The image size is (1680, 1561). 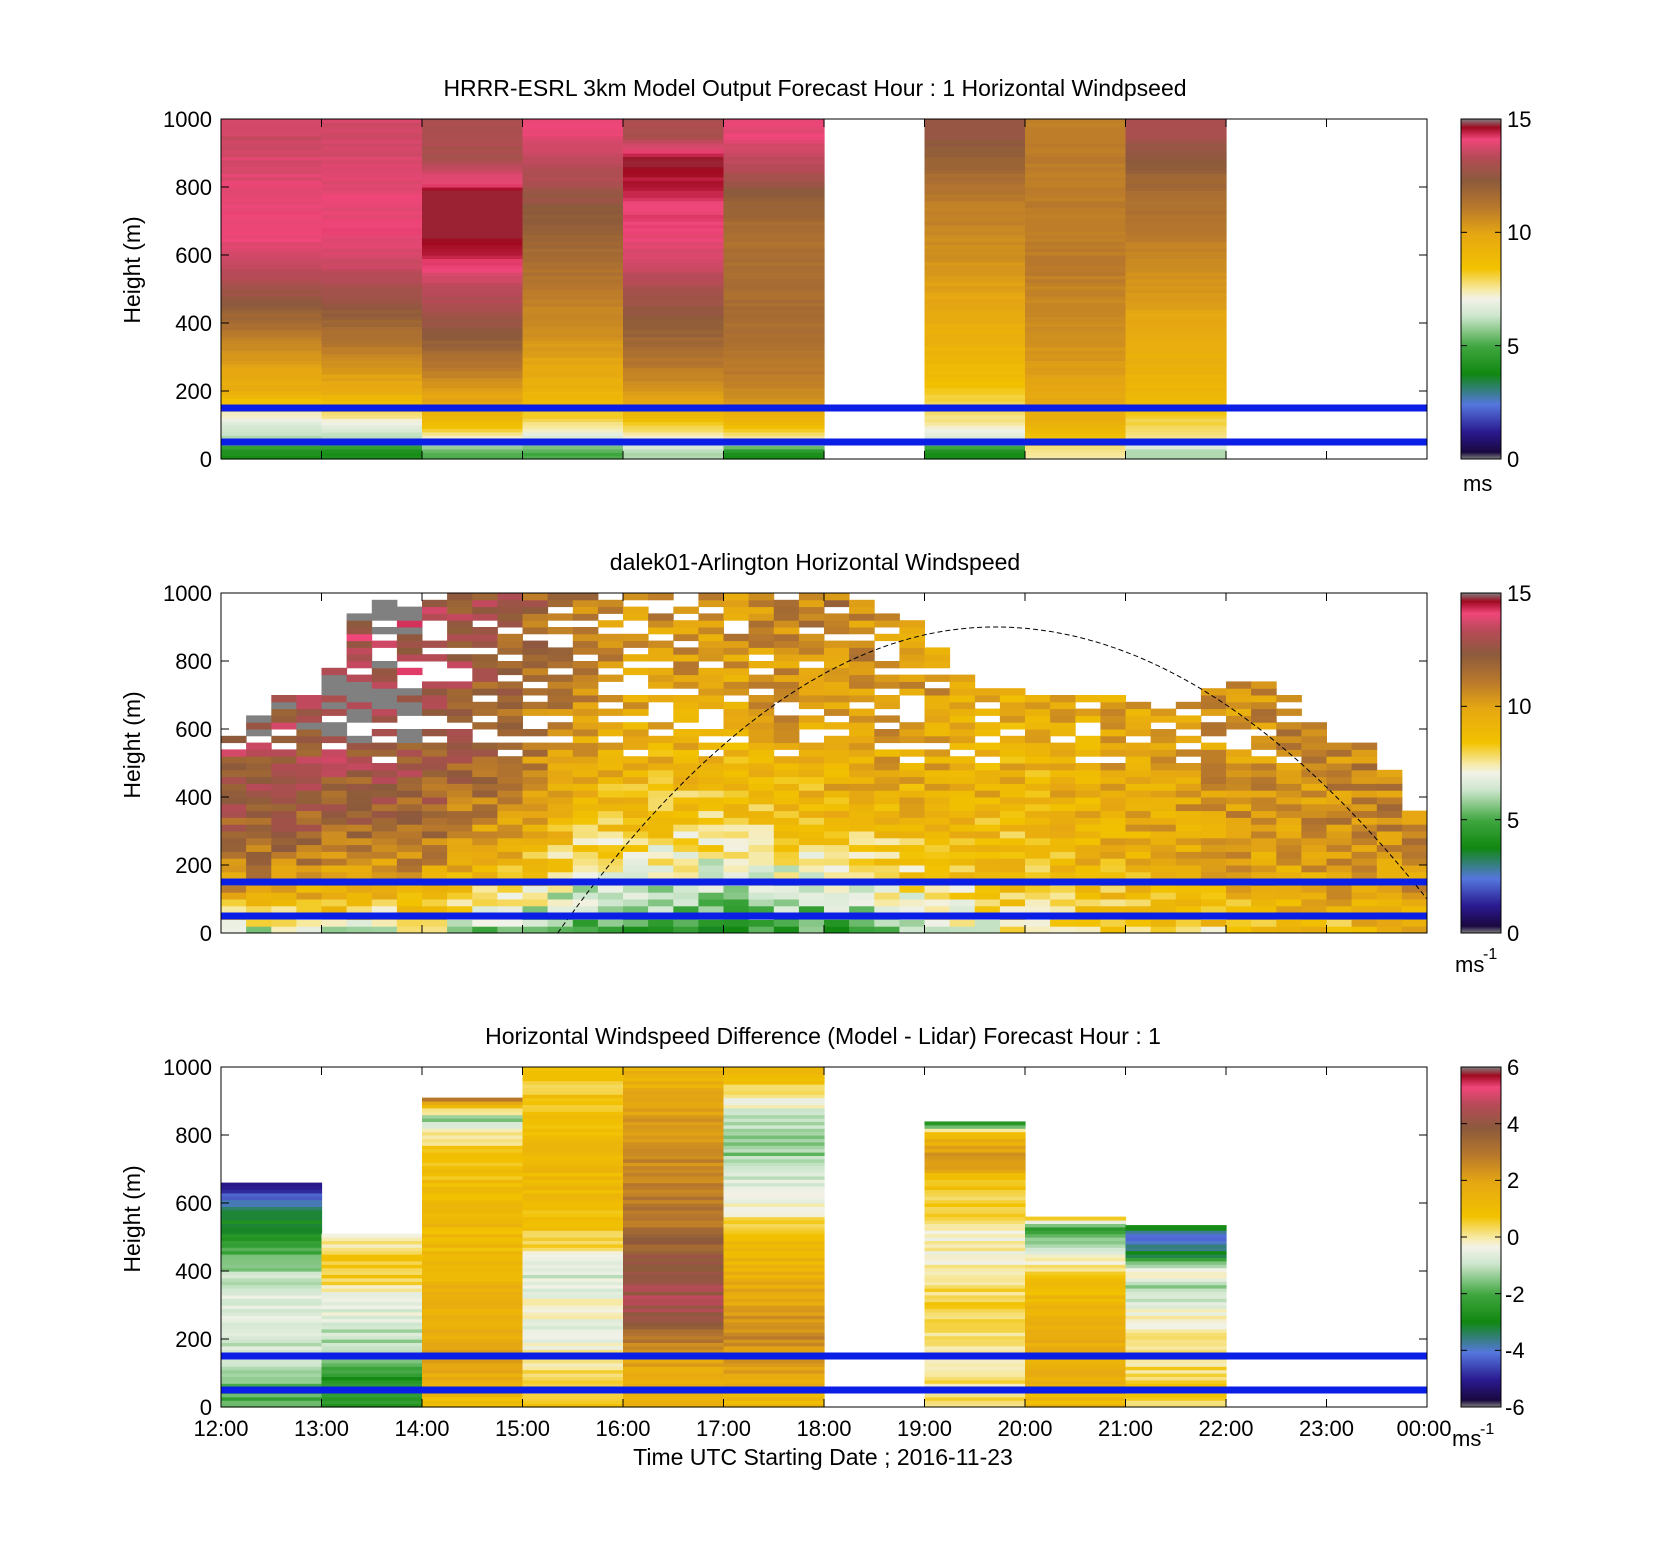 What do you see at coordinates (1423, 1428) in the screenshot?
I see `x-tick-label: 00:00` at bounding box center [1423, 1428].